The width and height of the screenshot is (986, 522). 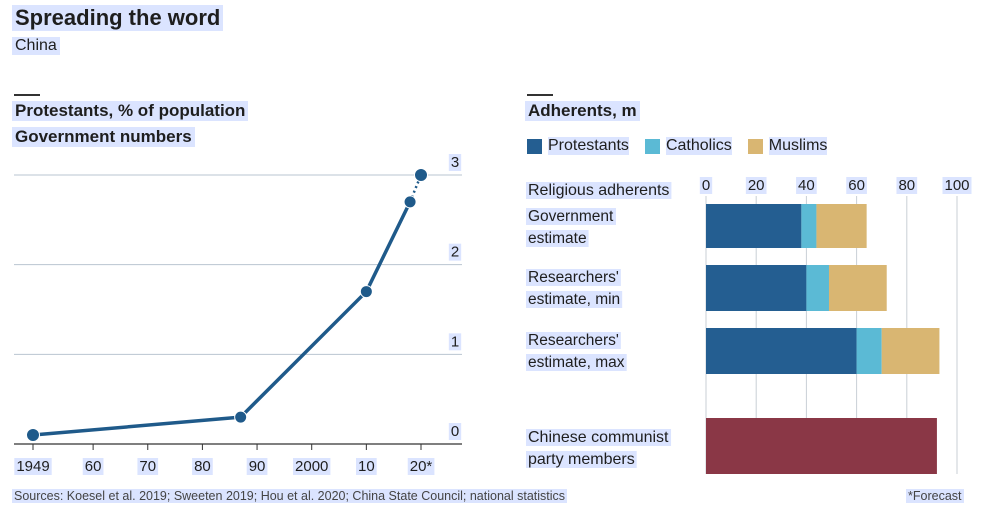 What do you see at coordinates (652, 146) in the screenshot?
I see `legend-swatch-catholics` at bounding box center [652, 146].